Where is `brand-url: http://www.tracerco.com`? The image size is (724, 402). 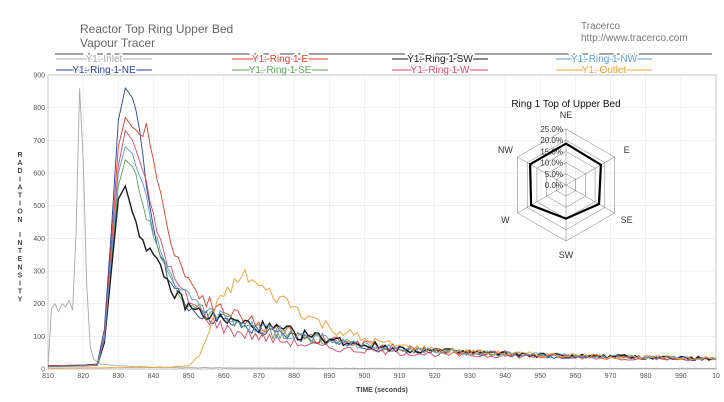
brand-url: http://www.tracerco.com is located at coordinates (634, 38).